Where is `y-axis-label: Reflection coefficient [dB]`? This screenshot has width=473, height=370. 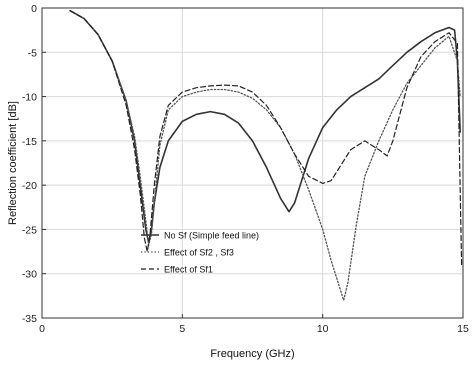
y-axis-label: Reflection coefficient [dB] is located at coordinates (13, 163).